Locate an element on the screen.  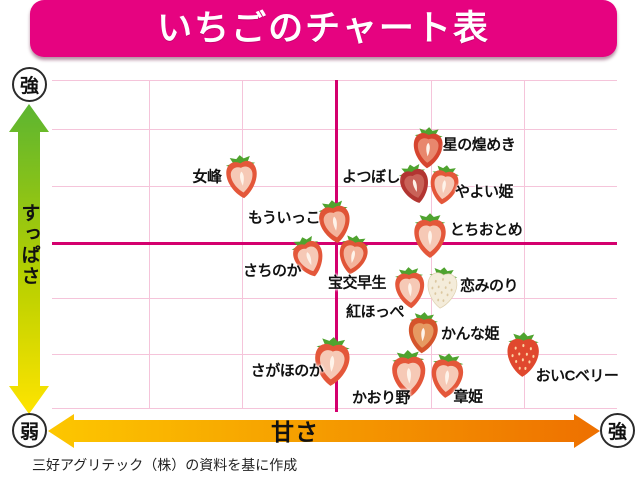
crosshair-horizontal-line is located at coordinates (334, 243).